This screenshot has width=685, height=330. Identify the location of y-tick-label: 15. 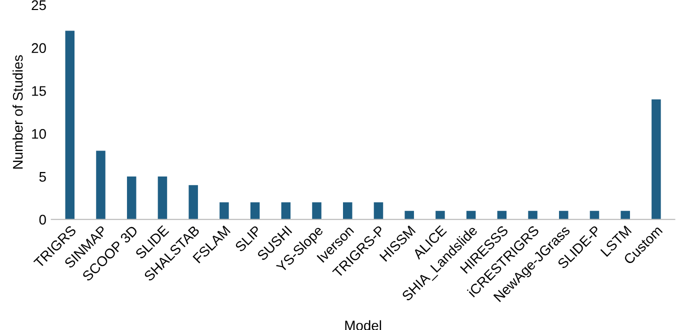
(39, 91).